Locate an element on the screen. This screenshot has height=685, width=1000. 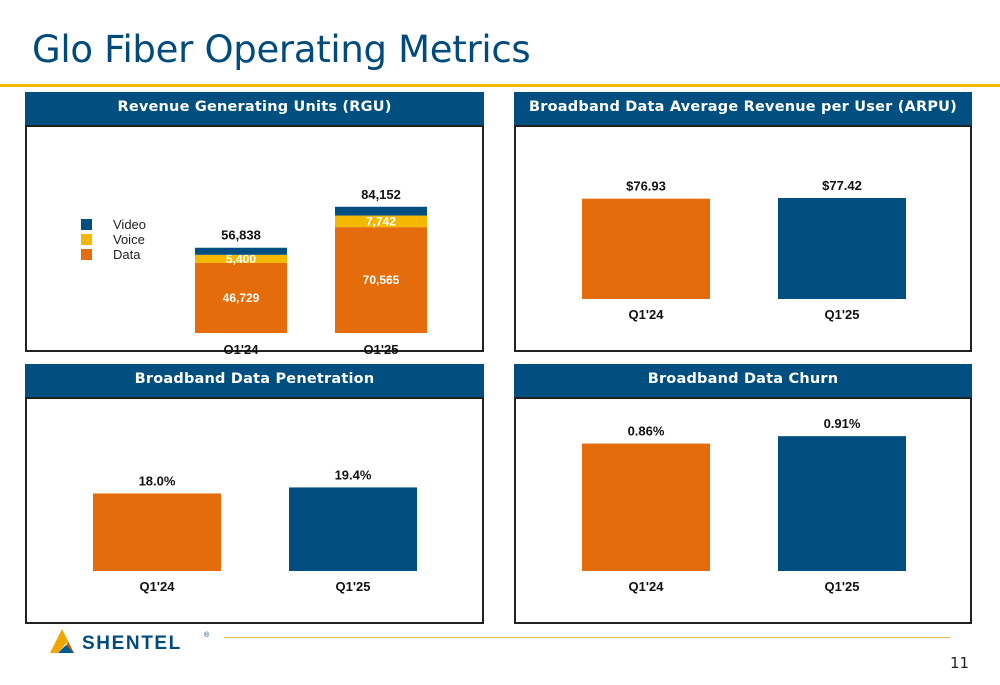
rgu-panel-header: Revenue Generating Units (RGU) is located at coordinates (254, 108).